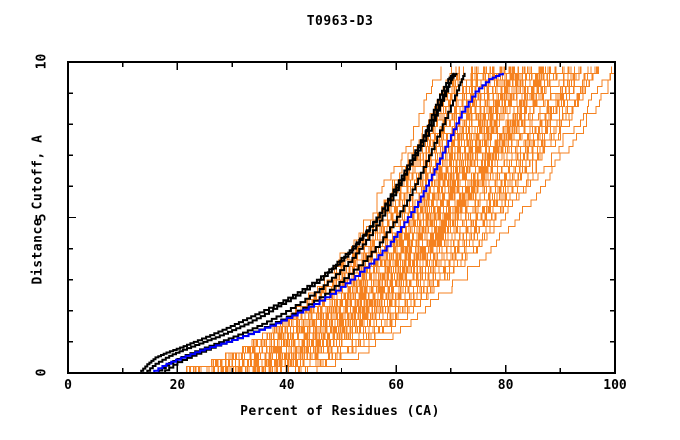  What do you see at coordinates (42, 61) in the screenshot?
I see `y-tick-label: 10` at bounding box center [42, 61].